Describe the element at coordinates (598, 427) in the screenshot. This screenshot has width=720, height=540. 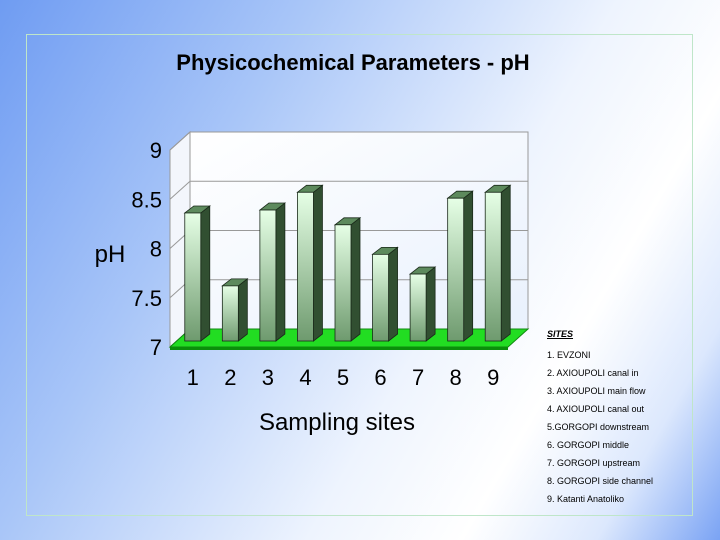
I see `site-item-5: 5.GORGOPI downstream` at that location.